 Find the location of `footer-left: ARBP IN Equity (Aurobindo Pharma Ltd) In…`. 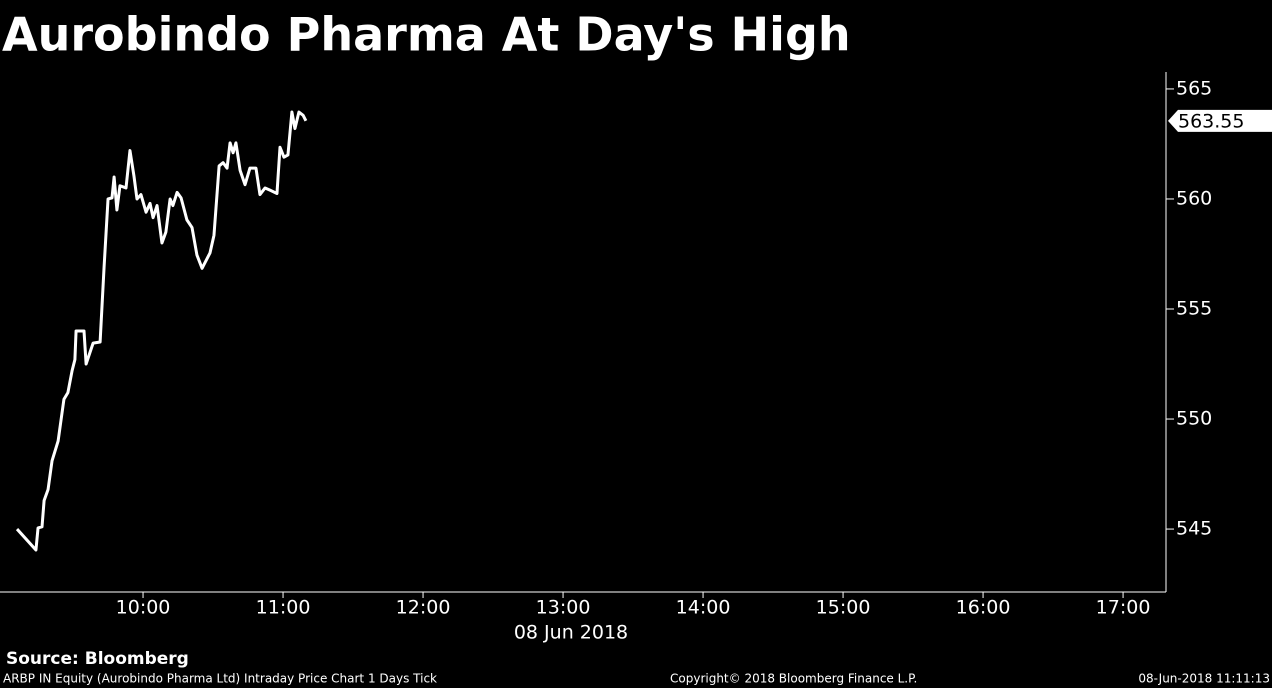

footer-left: ARBP IN Equity (Aurobindo Pharma Ltd) In… is located at coordinates (220, 679).